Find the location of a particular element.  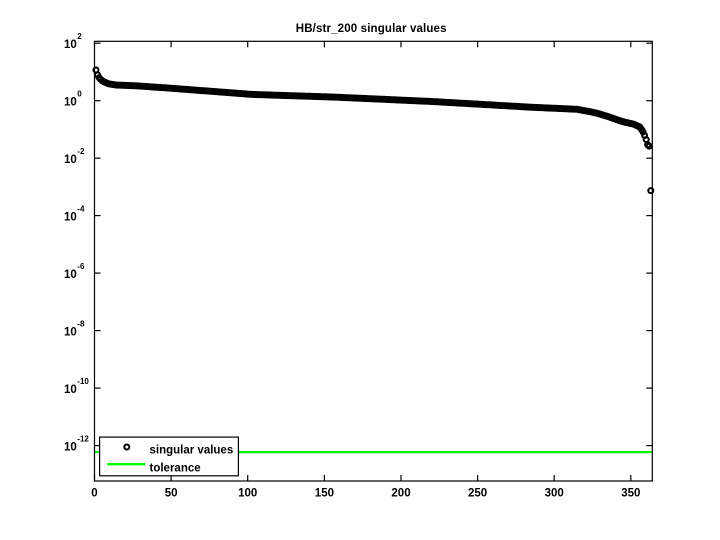

svg-text: tolerance is located at coordinates (175, 468).